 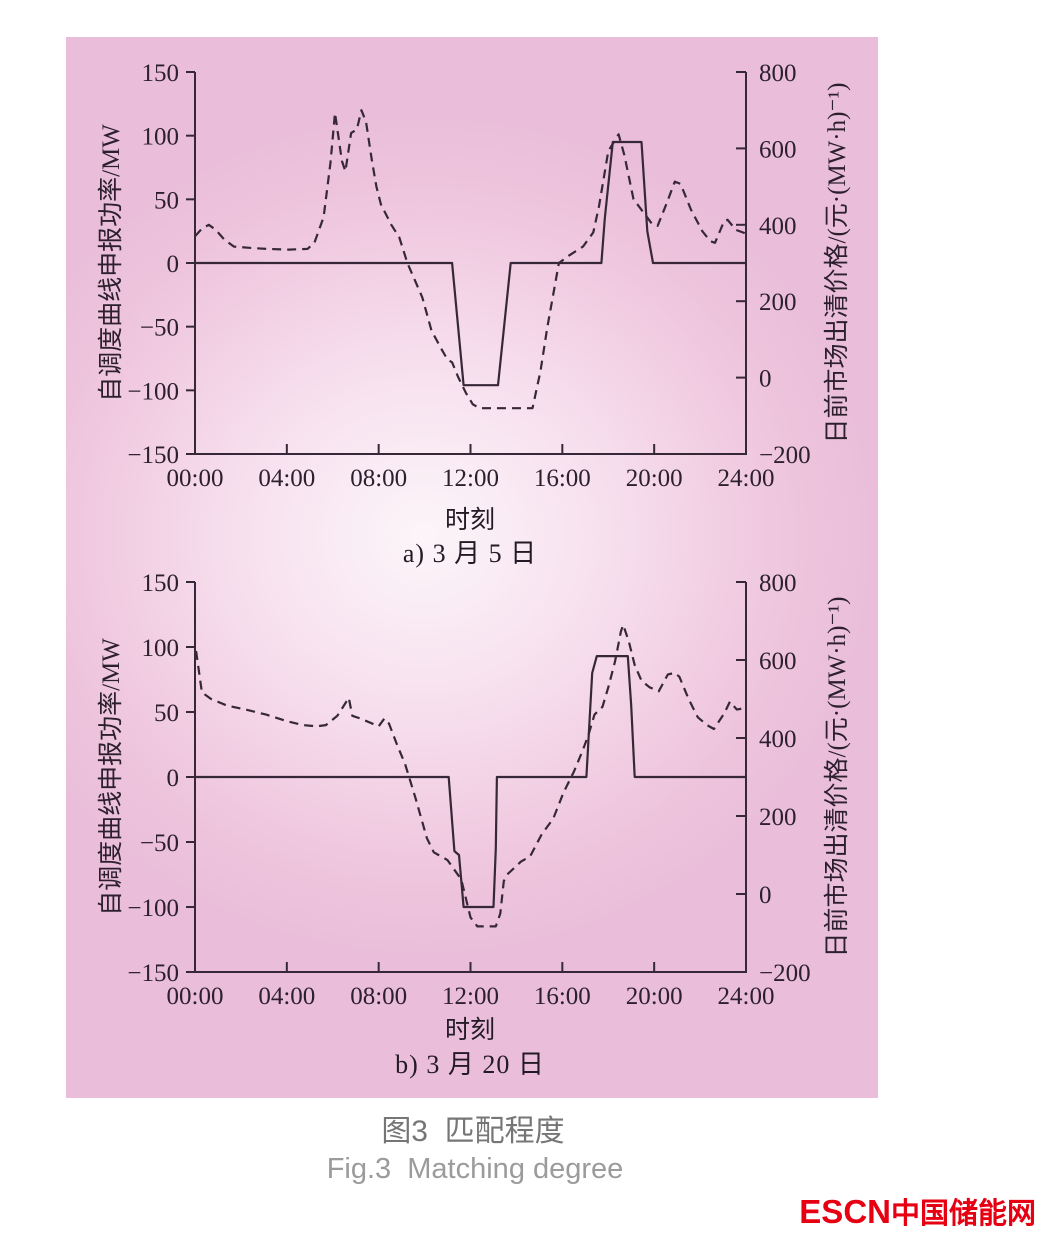 I want to click on chart-a-subtitle: a) 3 月 5 日, so click(x=470, y=553).